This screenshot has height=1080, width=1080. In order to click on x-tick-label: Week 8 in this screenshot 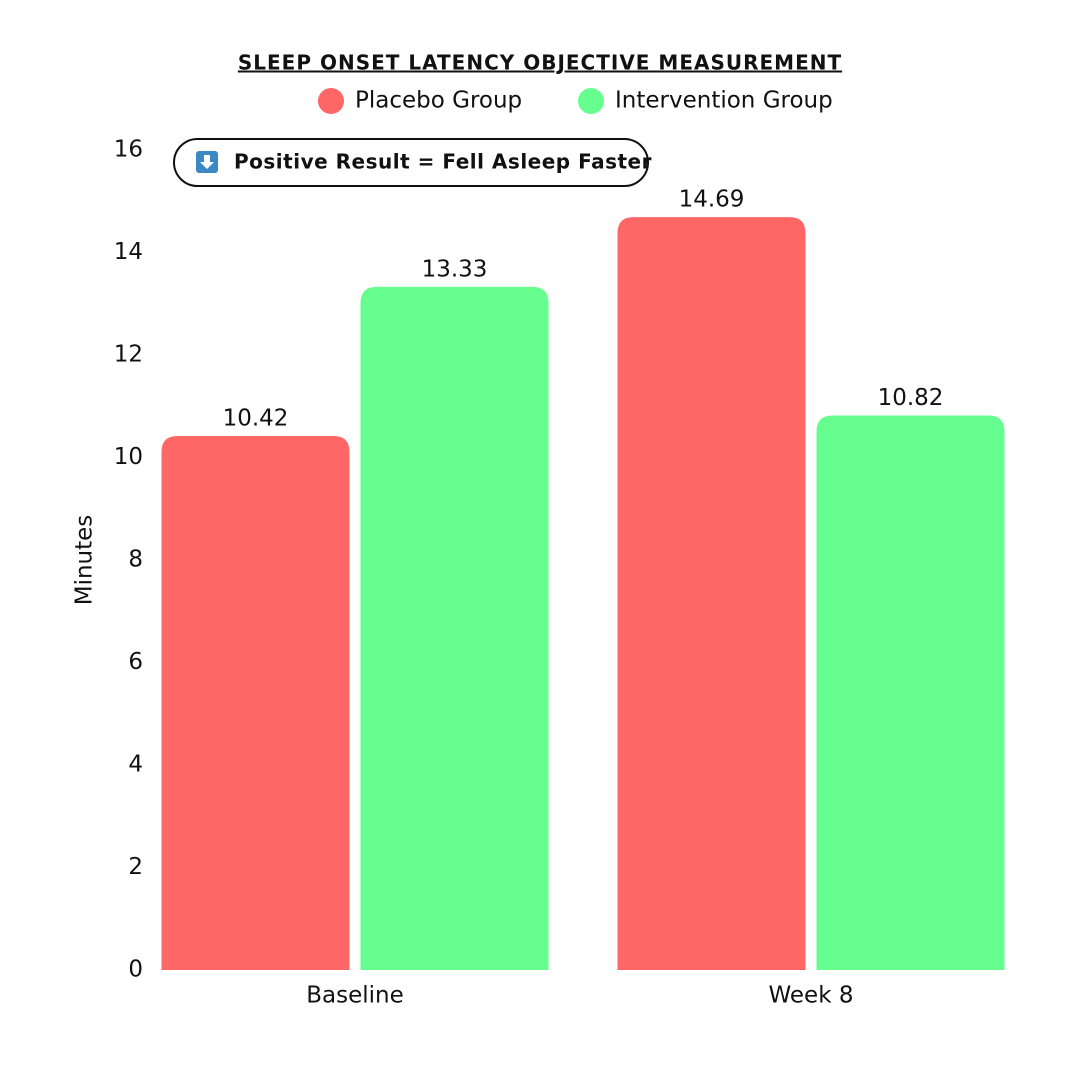, I will do `click(811, 996)`.